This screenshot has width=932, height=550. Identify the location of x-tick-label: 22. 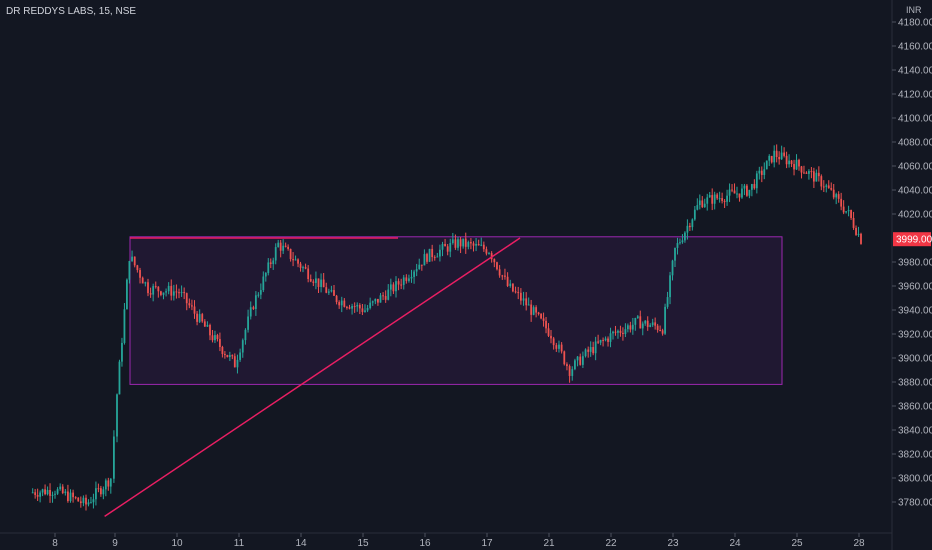
(611, 543).